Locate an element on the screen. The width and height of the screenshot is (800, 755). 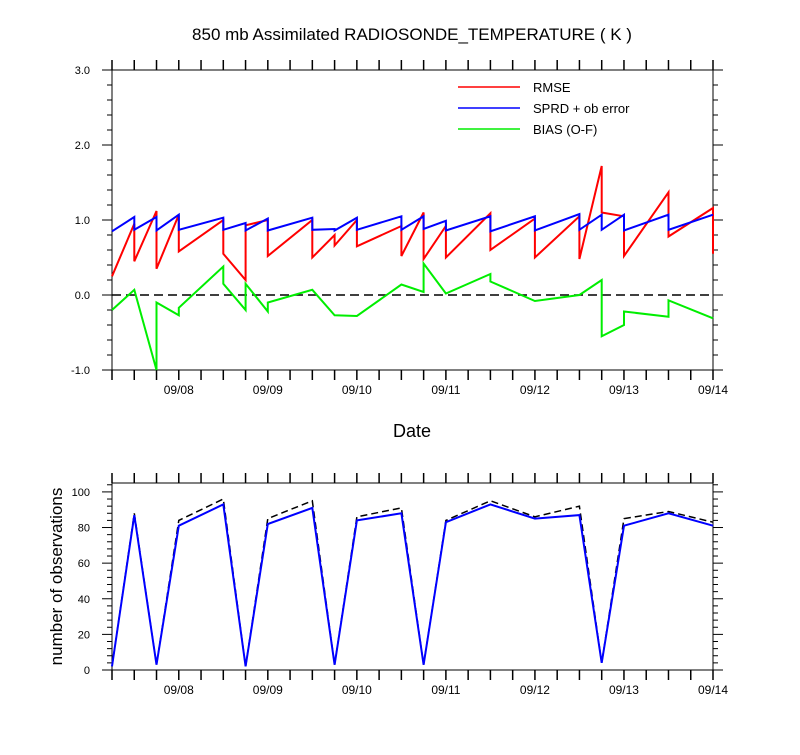
legend: RMSE SPRD + ob error BIAS (O-F) is located at coordinates (544, 108).